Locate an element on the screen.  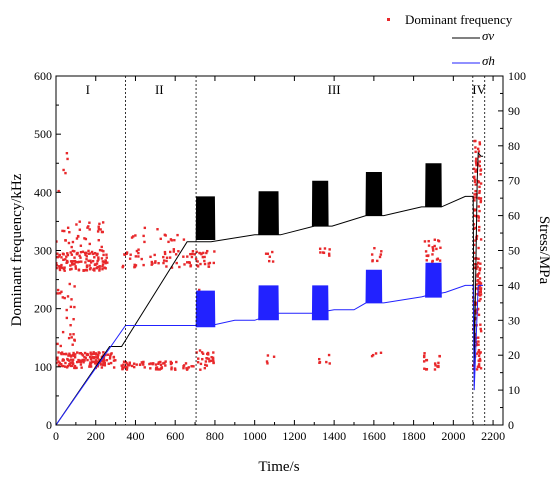
y2-tick-label: 100 is located at coordinates (517, 76).